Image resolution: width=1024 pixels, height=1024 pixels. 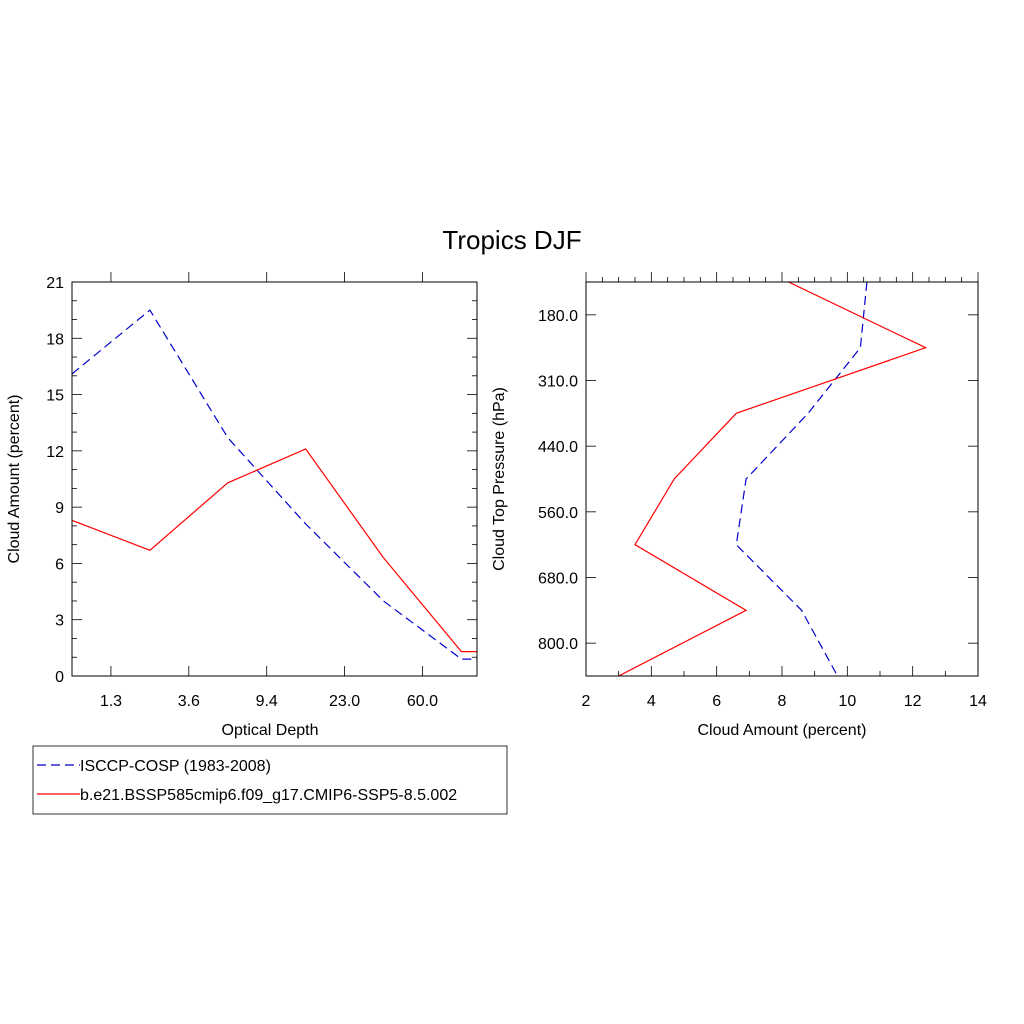 What do you see at coordinates (801, 479) in the screenshot?
I see `right-series-line-obs` at bounding box center [801, 479].